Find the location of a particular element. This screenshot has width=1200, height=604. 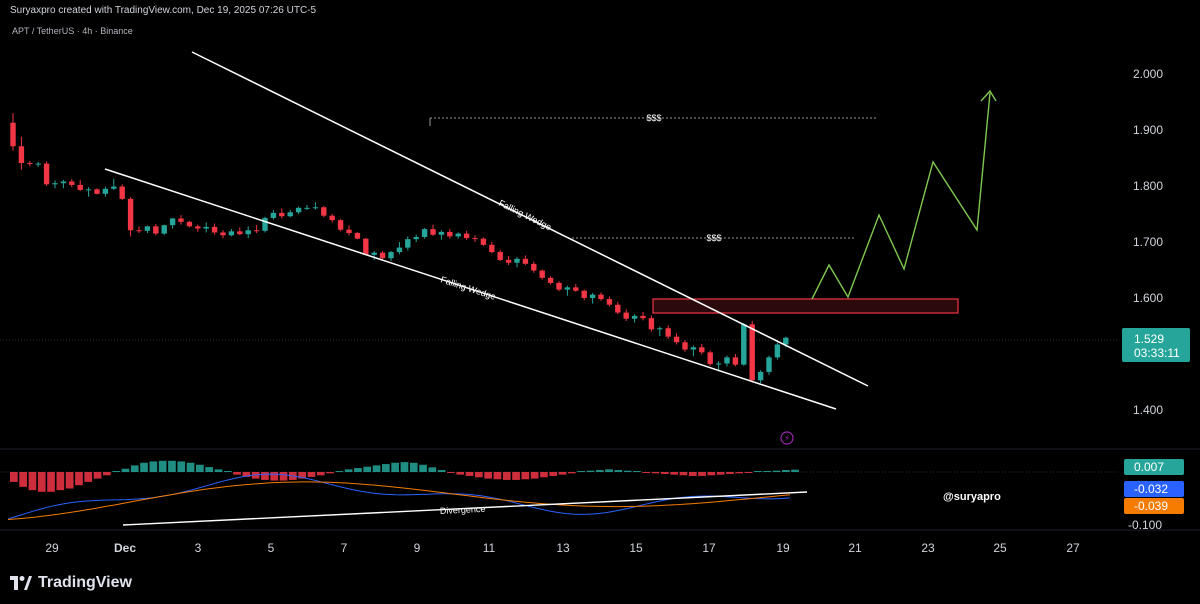

wedge-lower-label: Falling Wedge is located at coordinates (468, 287).